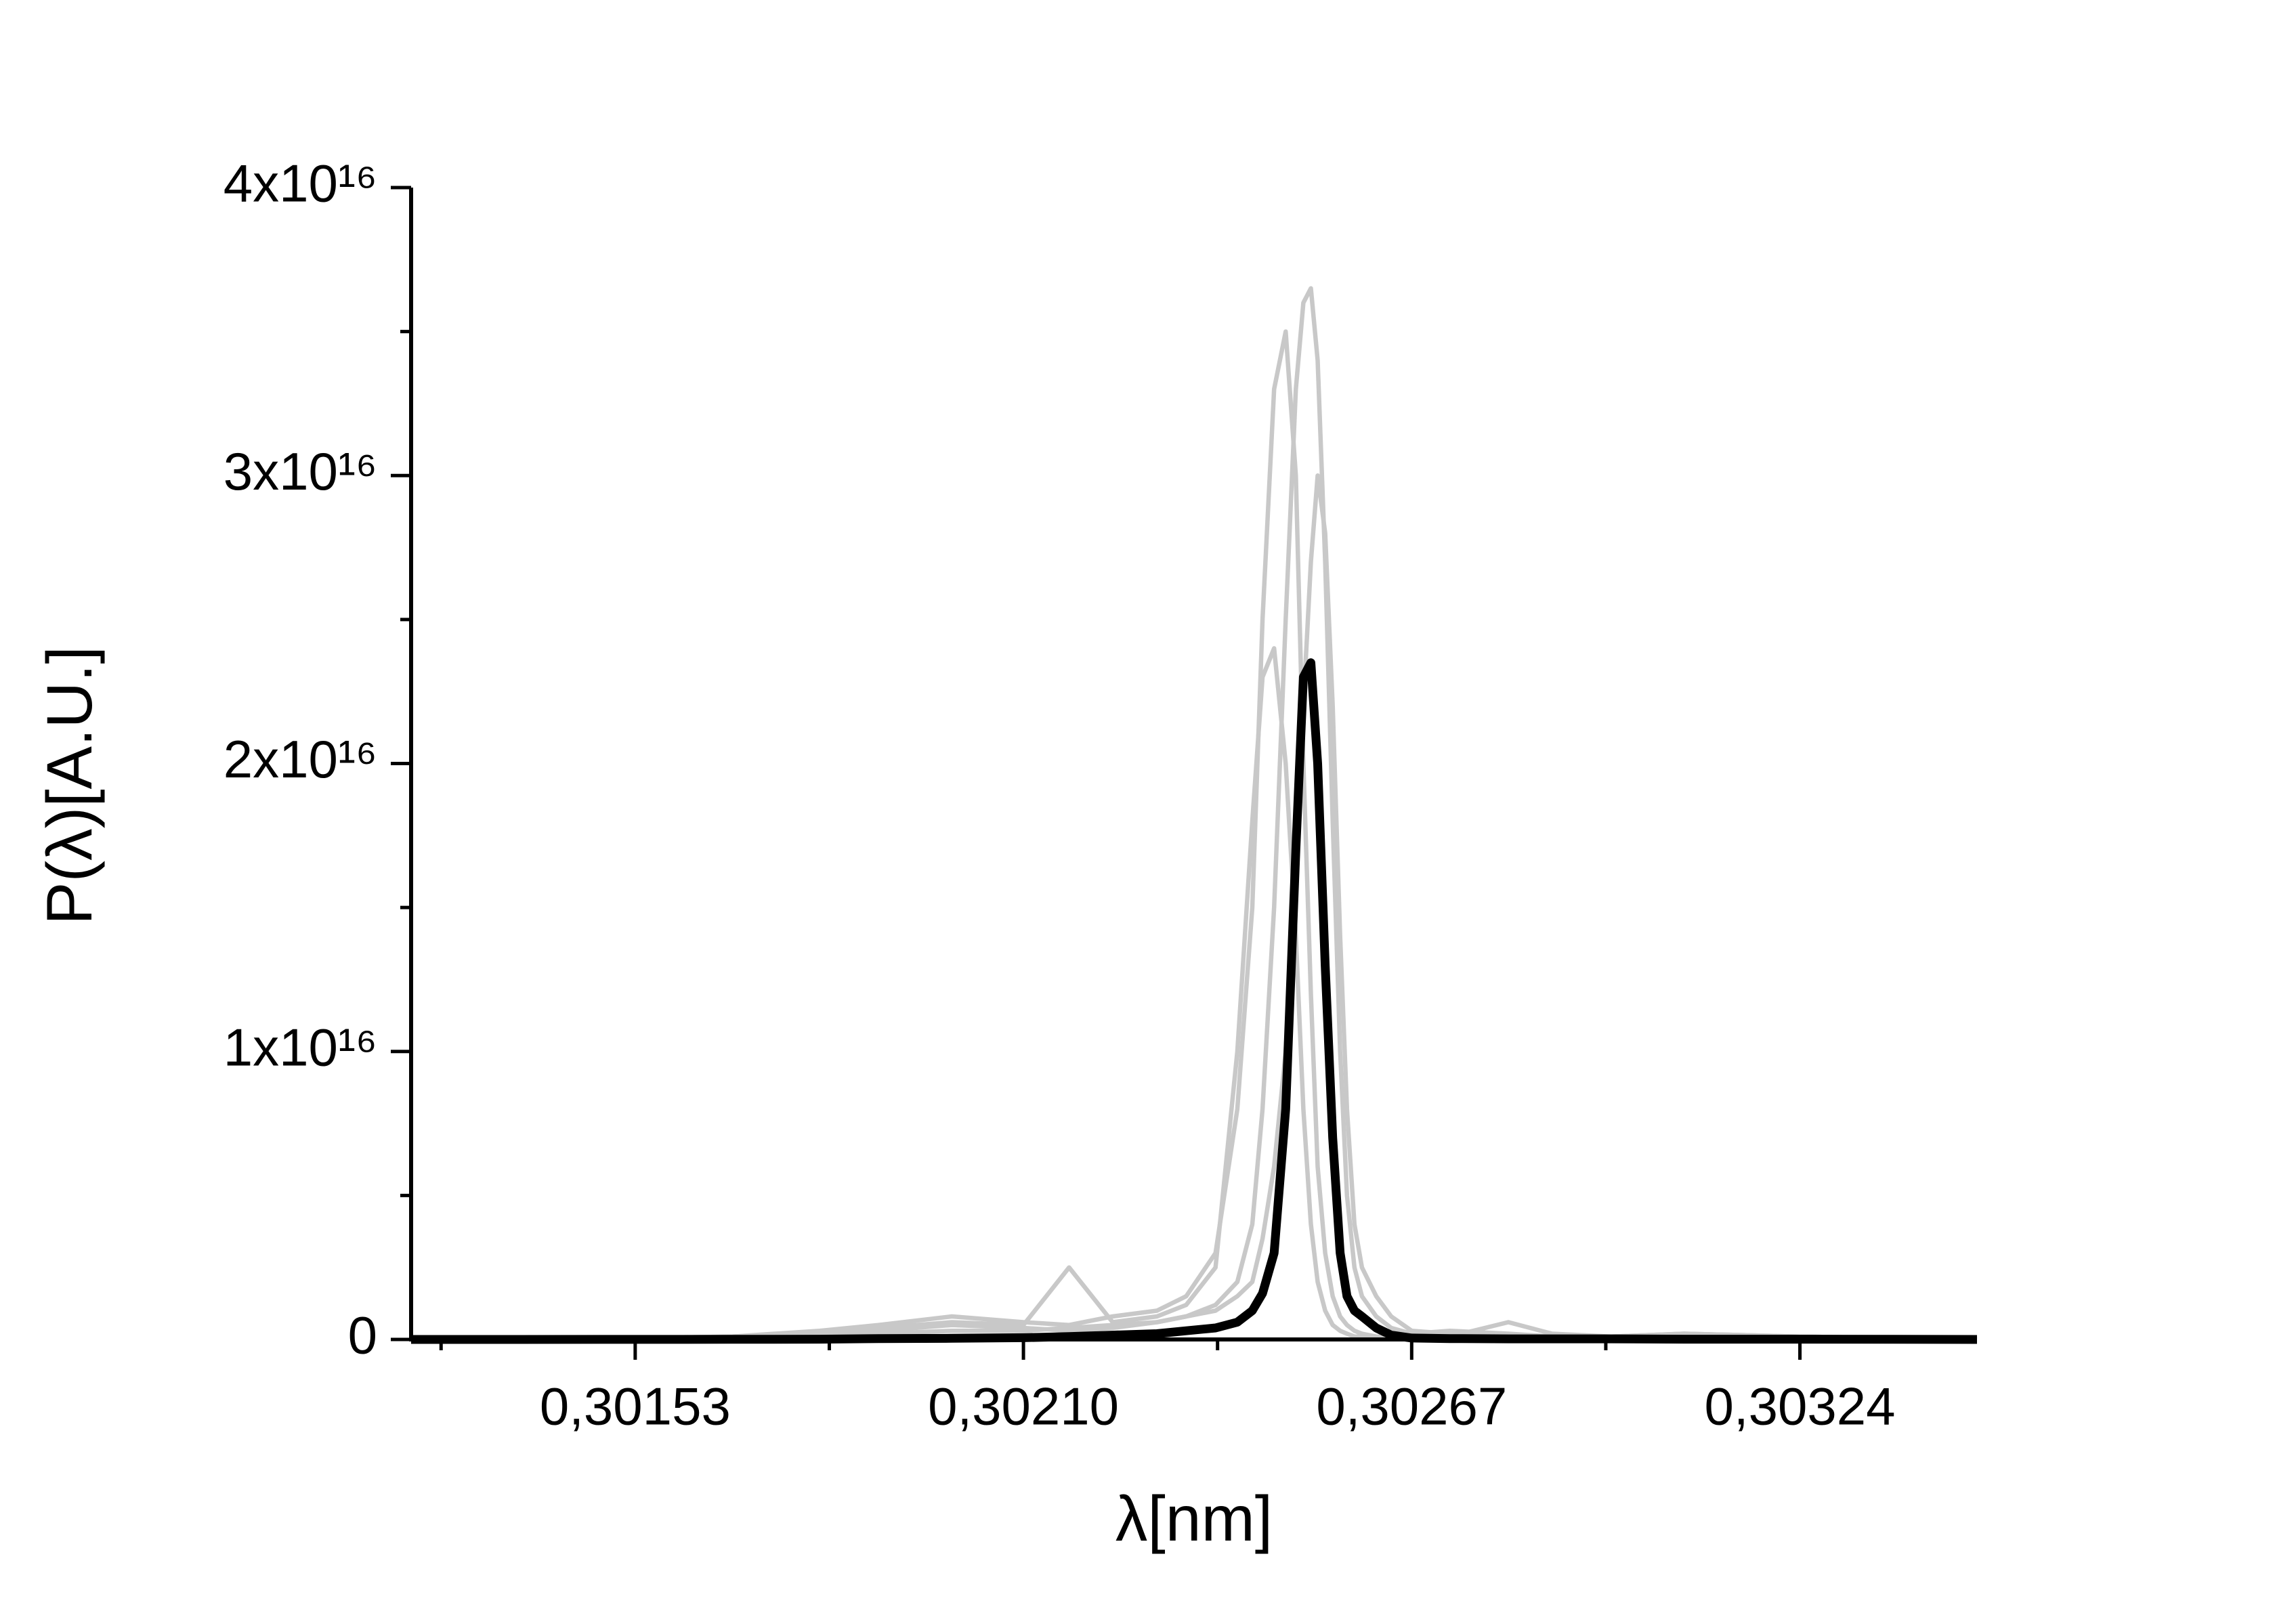 The height and width of the screenshot is (1611, 2296). Describe the element at coordinates (1412, 1406) in the screenshot. I see `x-tick-label: 0,30267` at that location.